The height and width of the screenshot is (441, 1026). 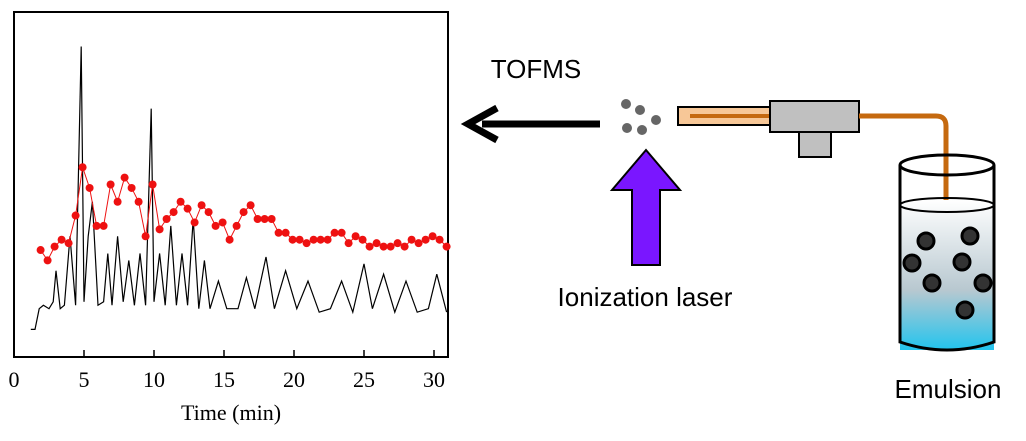 What do you see at coordinates (646, 207) in the screenshot?
I see `laser-arrow` at bounding box center [646, 207].